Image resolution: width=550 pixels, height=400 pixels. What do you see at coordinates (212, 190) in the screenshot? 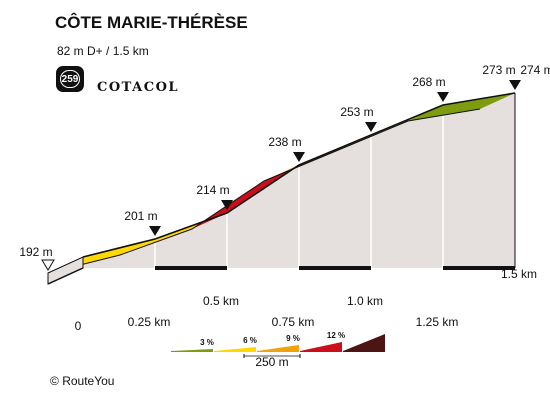
I see `elevation-label: 214 m` at bounding box center [212, 190].